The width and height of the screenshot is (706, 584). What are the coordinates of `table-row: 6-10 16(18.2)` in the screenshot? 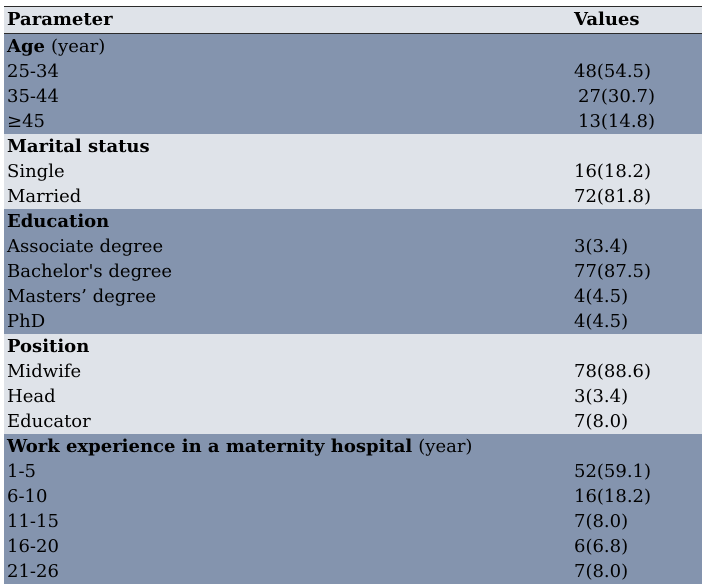 It's located at (353, 496).